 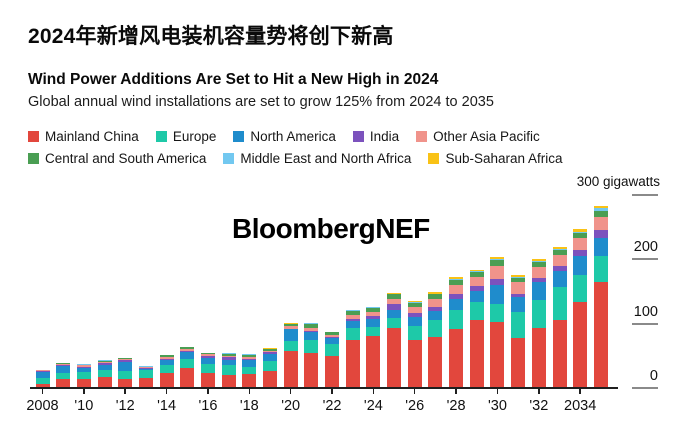 I want to click on x-tick-2018, so click(x=249, y=391).